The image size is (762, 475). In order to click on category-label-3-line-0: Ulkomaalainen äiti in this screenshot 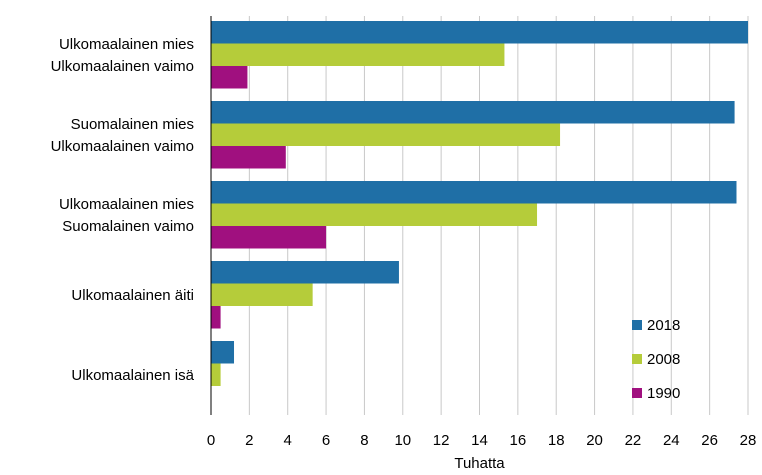, I will do `click(132, 295)`.